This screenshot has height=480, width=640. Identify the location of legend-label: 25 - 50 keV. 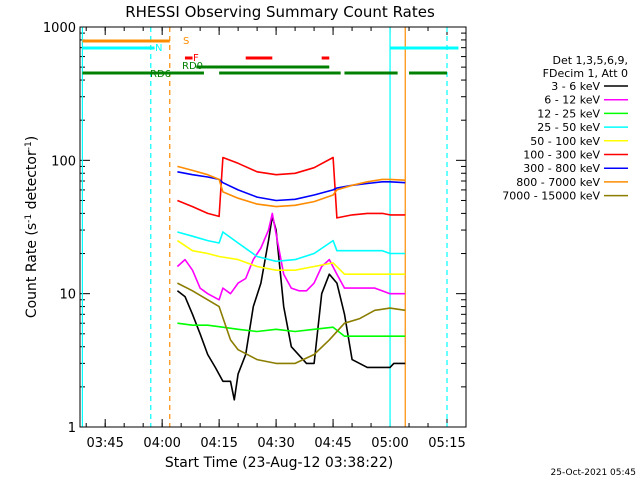
(568, 127).